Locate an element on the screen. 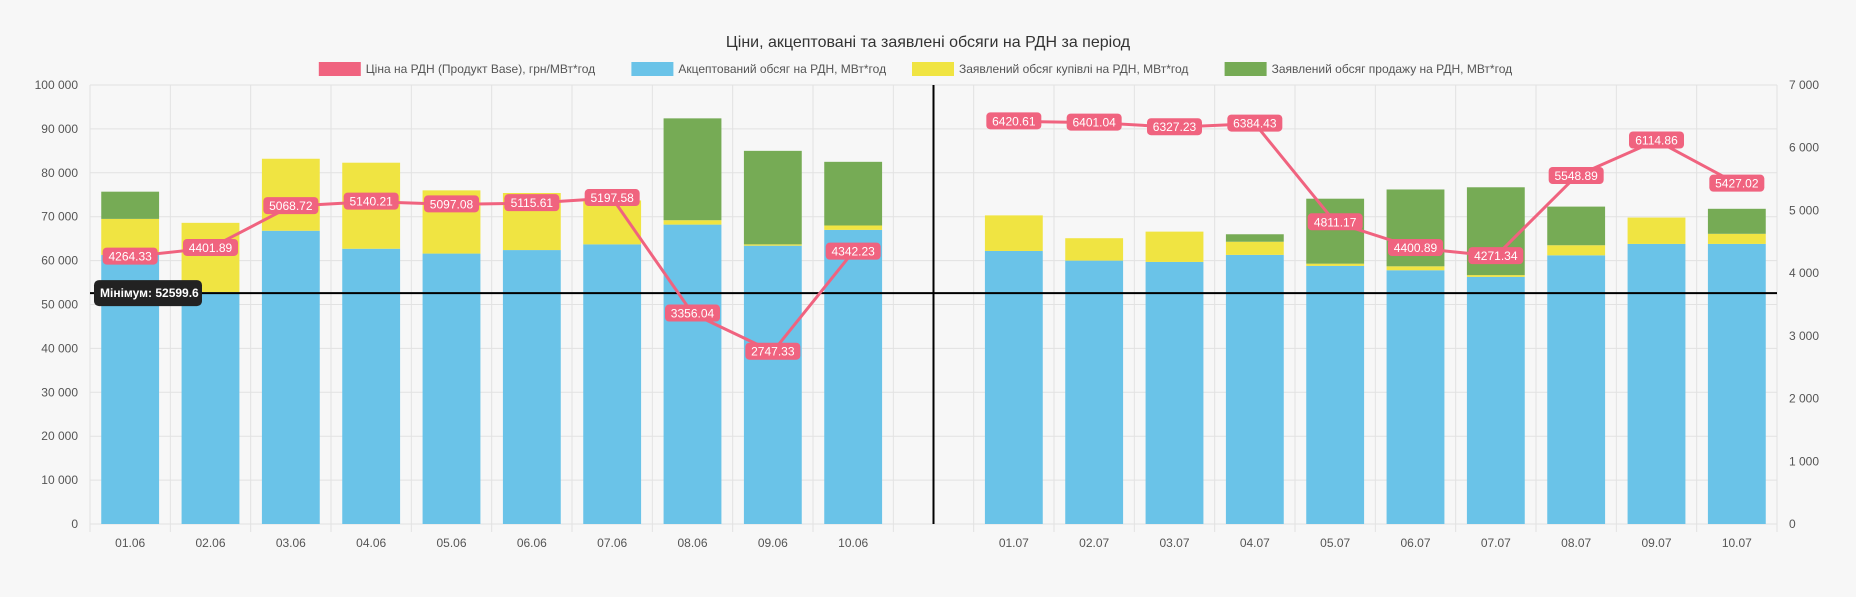 The image size is (1856, 597). price-data-label: 6114.86 is located at coordinates (1656, 141).